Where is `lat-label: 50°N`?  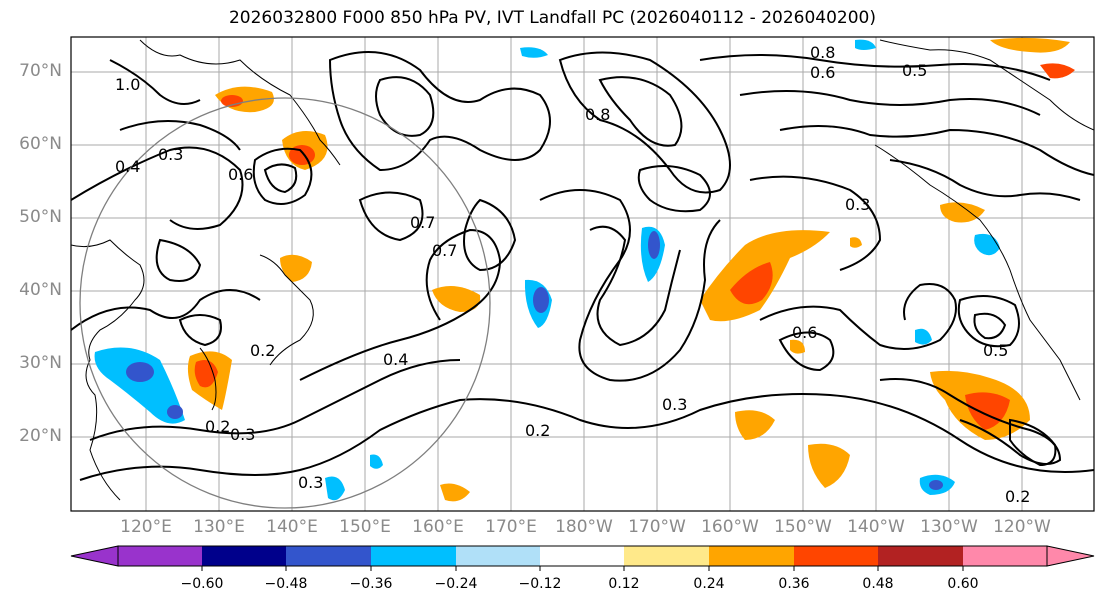 lat-label: 50°N is located at coordinates (40, 217).